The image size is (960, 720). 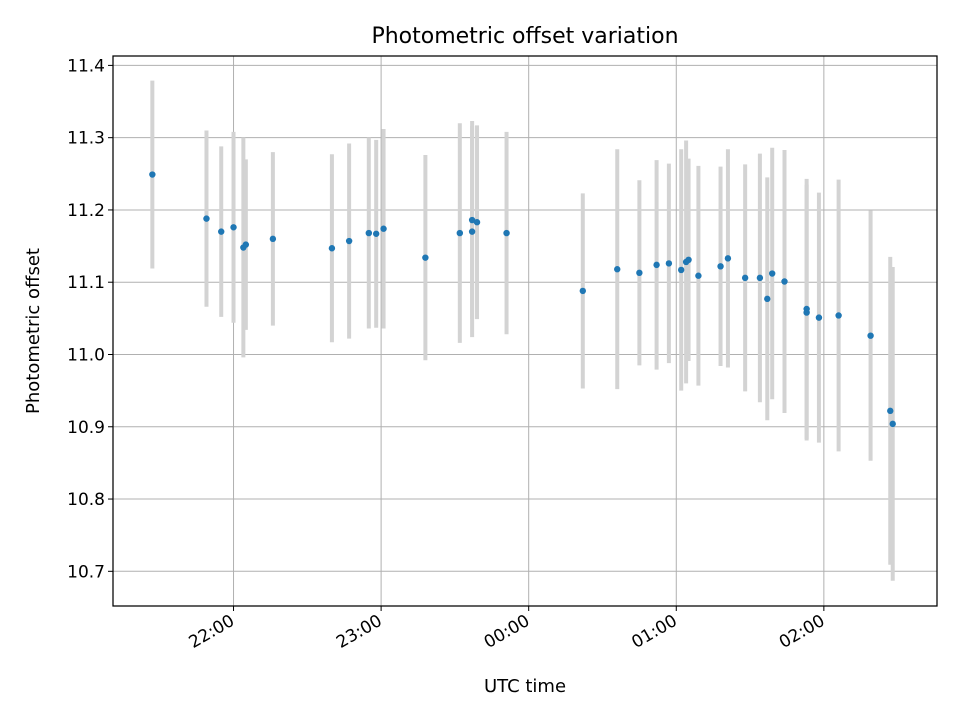 What do you see at coordinates (525, 686) in the screenshot?
I see `x-axis-label: UTC time` at bounding box center [525, 686].